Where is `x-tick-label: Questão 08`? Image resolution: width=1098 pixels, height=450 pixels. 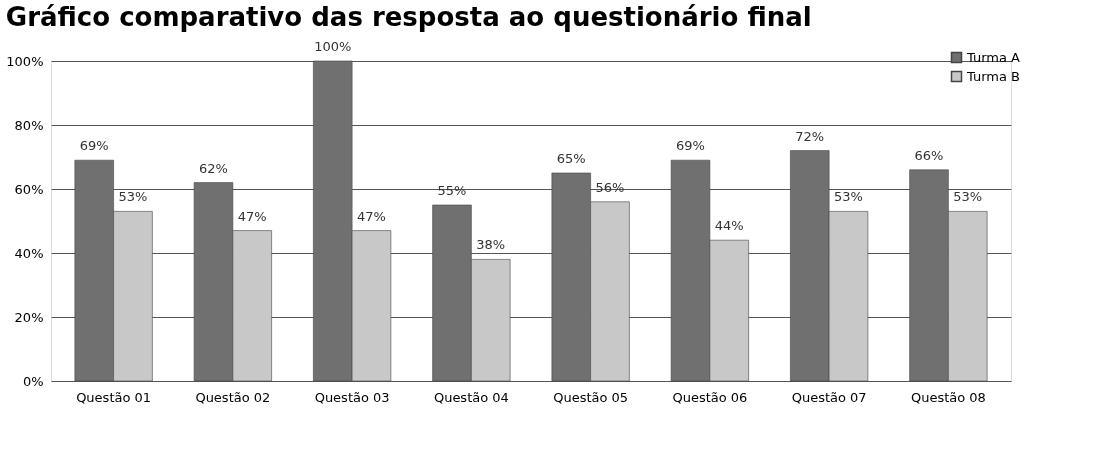 x-tick-label: Questão 08 is located at coordinates (948, 397).